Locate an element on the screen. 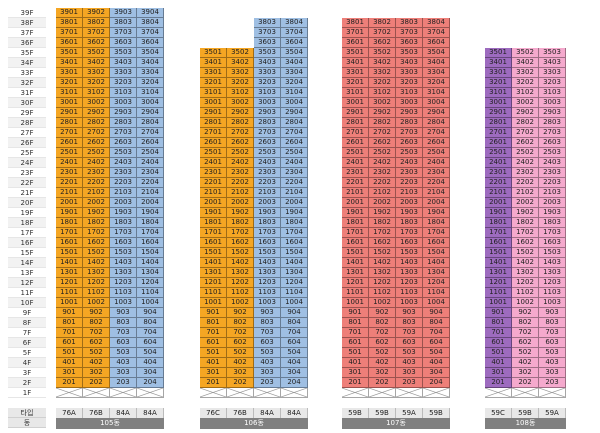 Image resolution: width=600 pixels, height=433 pixels. unit-cell: 2601 is located at coordinates (498, 143).